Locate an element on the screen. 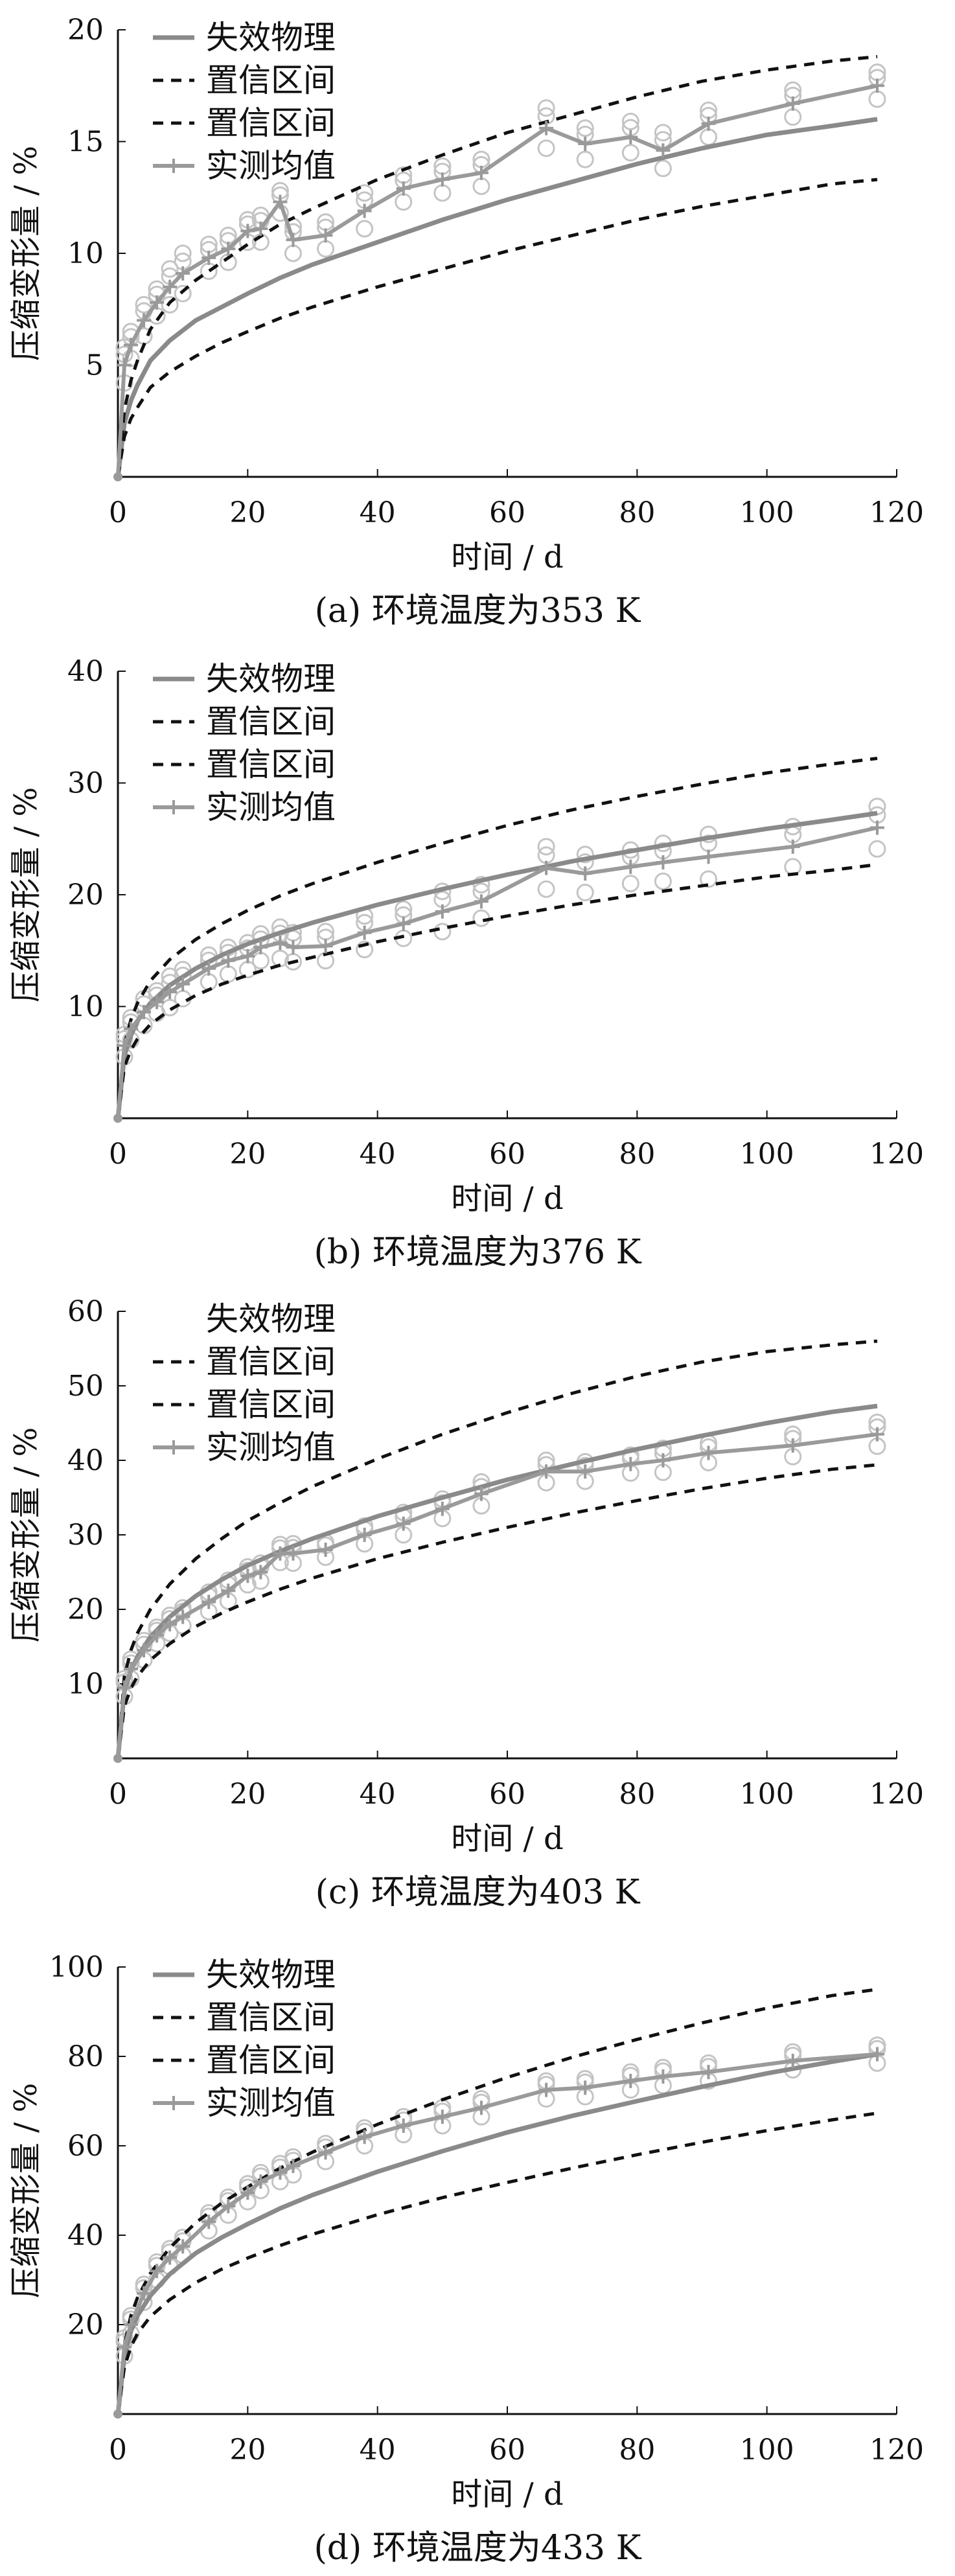 Image resolution: width=955 pixels, height=2576 pixels. measured-mean-line is located at coordinates (497, 280).